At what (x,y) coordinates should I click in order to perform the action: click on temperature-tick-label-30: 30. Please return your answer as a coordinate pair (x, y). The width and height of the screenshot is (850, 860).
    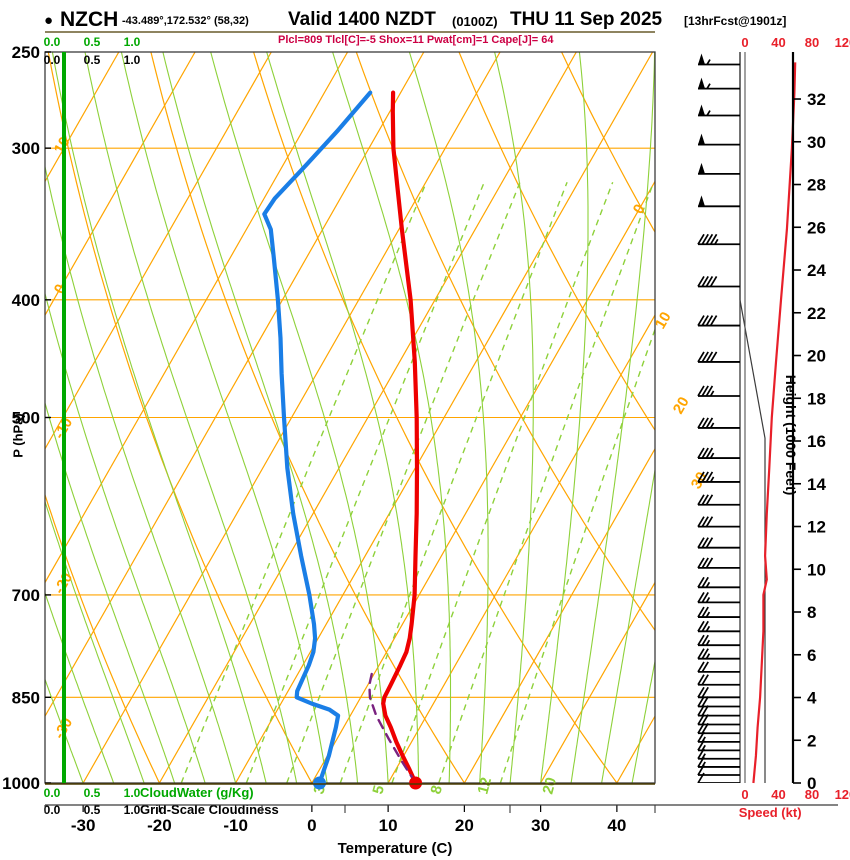
    Looking at the image, I should click on (540, 825).